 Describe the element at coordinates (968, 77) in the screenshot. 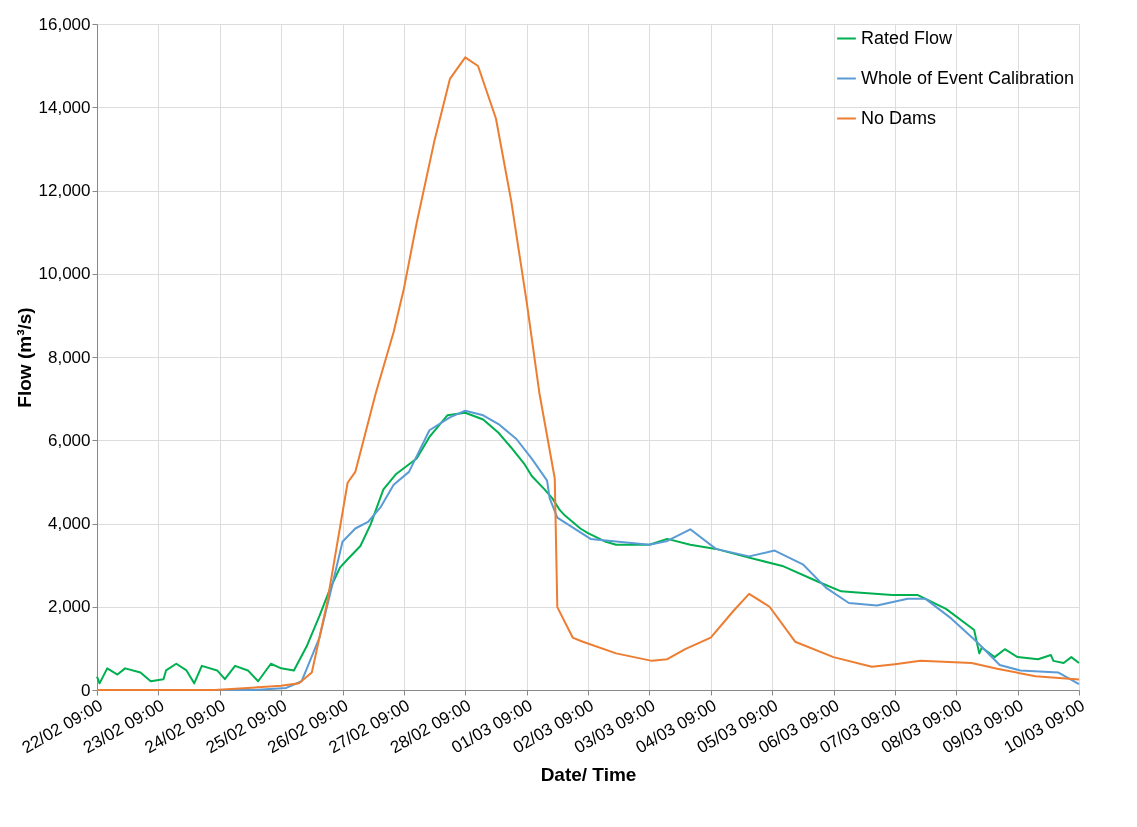

I see `legend-label: Whole of Event Calibration` at that location.